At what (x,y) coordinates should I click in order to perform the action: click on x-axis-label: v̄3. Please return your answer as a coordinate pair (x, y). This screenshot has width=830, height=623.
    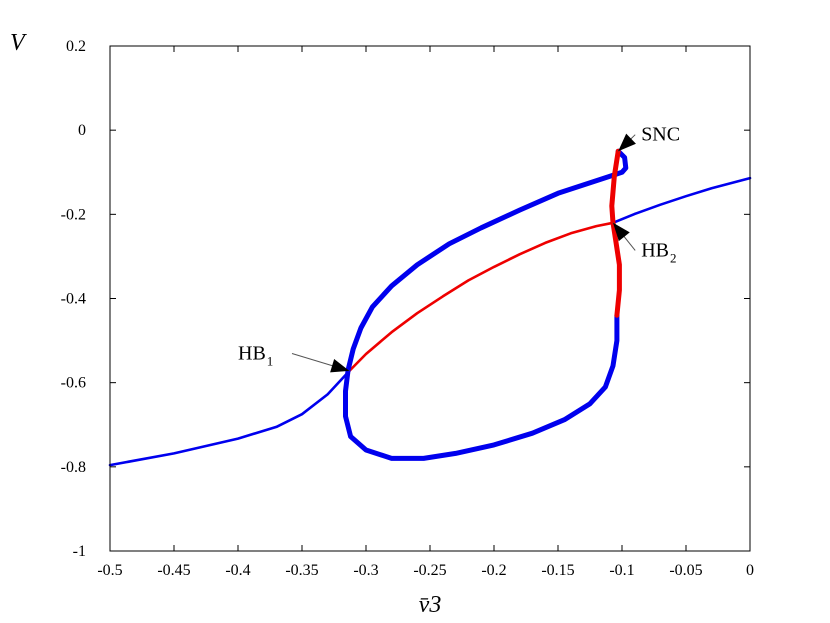
    Looking at the image, I should click on (430, 605).